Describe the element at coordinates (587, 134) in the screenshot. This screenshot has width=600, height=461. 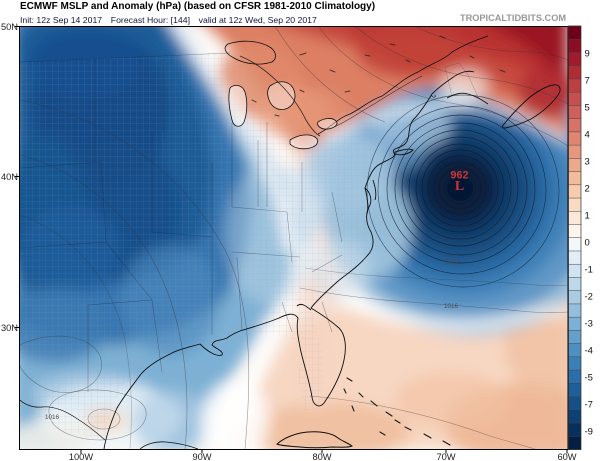
I see `svg-text: 4` at that location.